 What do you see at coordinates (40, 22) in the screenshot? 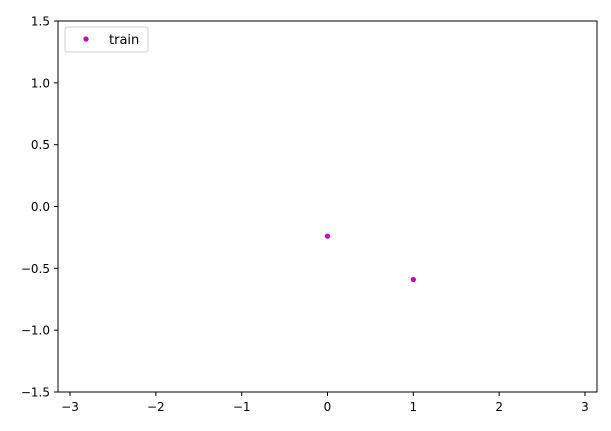
I see `y-tick-label: 1.5` at bounding box center [40, 22].